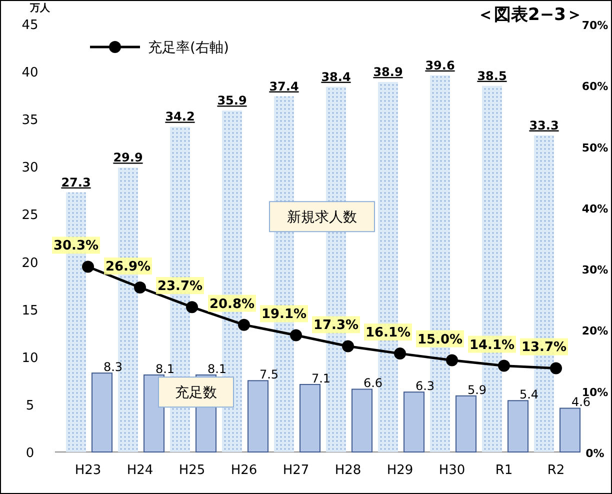 This screenshot has height=494, width=612. What do you see at coordinates (296, 470) in the screenshot?
I see `x-tick-label: H27` at bounding box center [296, 470].